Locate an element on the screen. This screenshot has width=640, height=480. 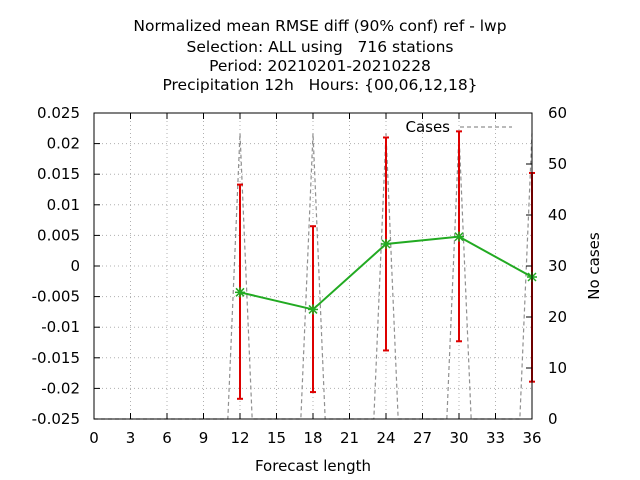
y-tick-label: -0.01 is located at coordinates (60, 327).